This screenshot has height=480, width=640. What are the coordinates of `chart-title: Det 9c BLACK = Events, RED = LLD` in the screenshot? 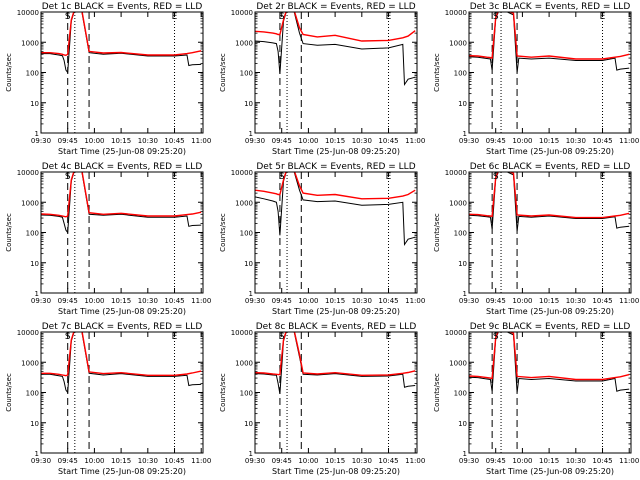 It's located at (550, 327).